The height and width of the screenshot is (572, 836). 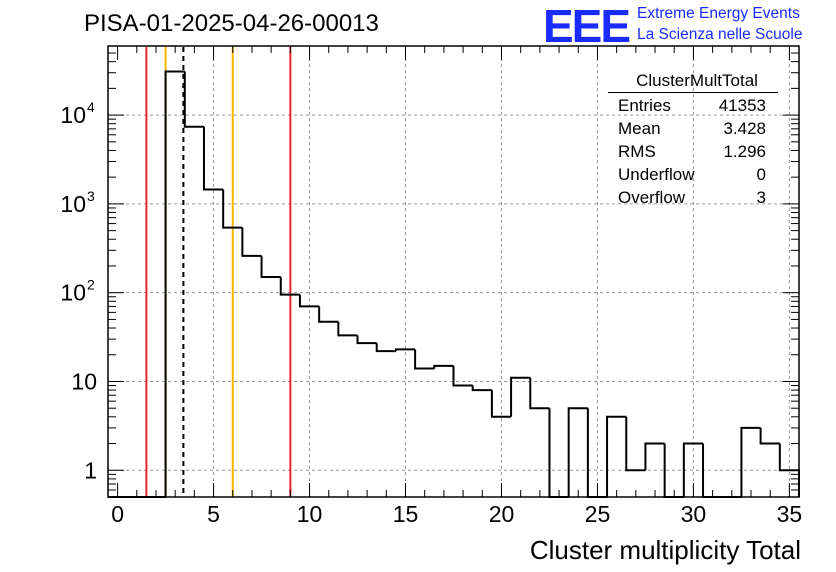 I want to click on stats-label: Underflow, so click(x=656, y=174).